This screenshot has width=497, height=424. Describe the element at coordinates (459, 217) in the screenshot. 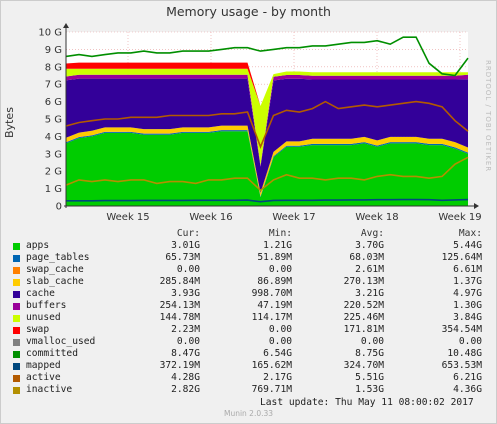

I see `x-tick-label: Week 19` at that location.